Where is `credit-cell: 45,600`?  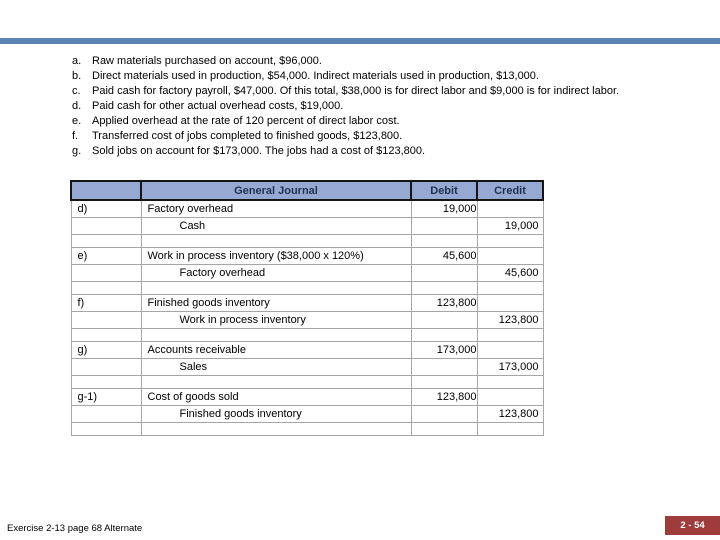
credit-cell: 45,600 is located at coordinates (510, 273).